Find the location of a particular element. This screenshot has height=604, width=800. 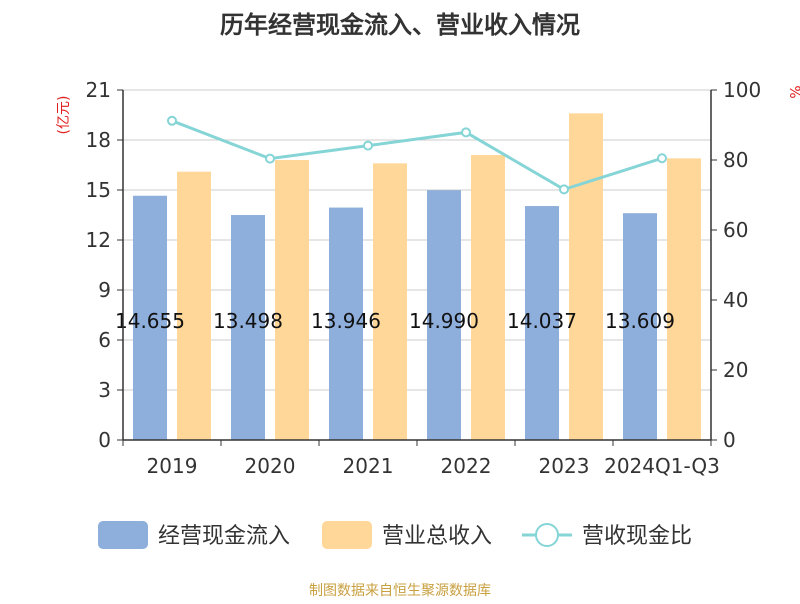

data-labels: 14.655 13.498 13.946 14.990 14.037 13.609 is located at coordinates (395, 321).